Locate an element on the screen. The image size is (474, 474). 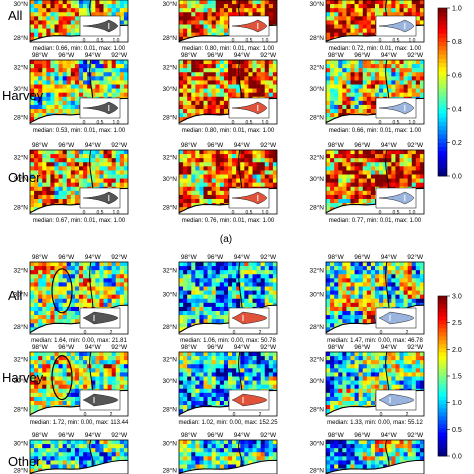
stat-label: median: 0.80, min: 0.01, max: 1.00 is located at coordinates (228, 131).